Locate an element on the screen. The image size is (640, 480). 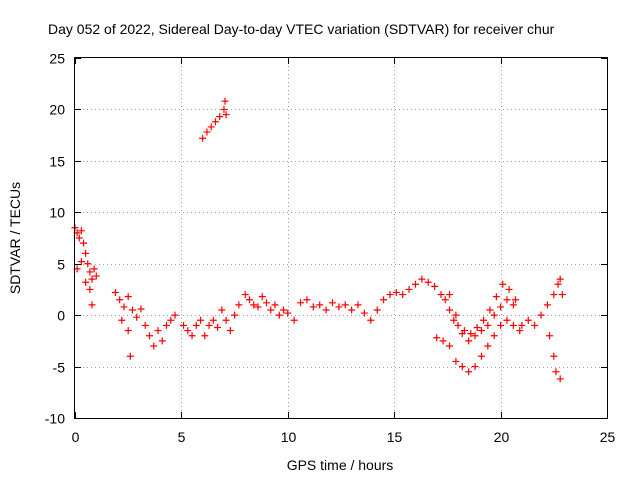
x-tick-label: 0 is located at coordinates (76, 437).